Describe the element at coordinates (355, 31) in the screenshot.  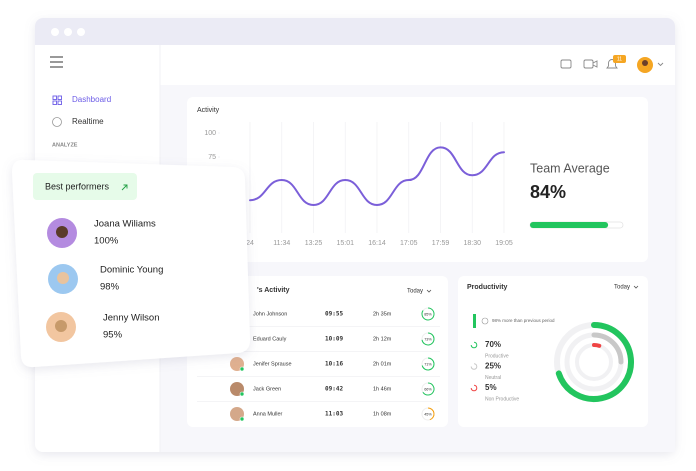
I see `title-bar` at that location.